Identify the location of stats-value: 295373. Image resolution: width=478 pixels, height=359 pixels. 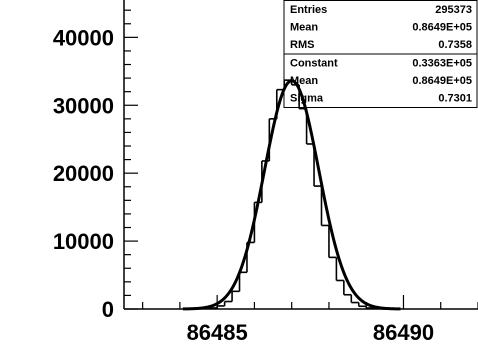
(453, 10).